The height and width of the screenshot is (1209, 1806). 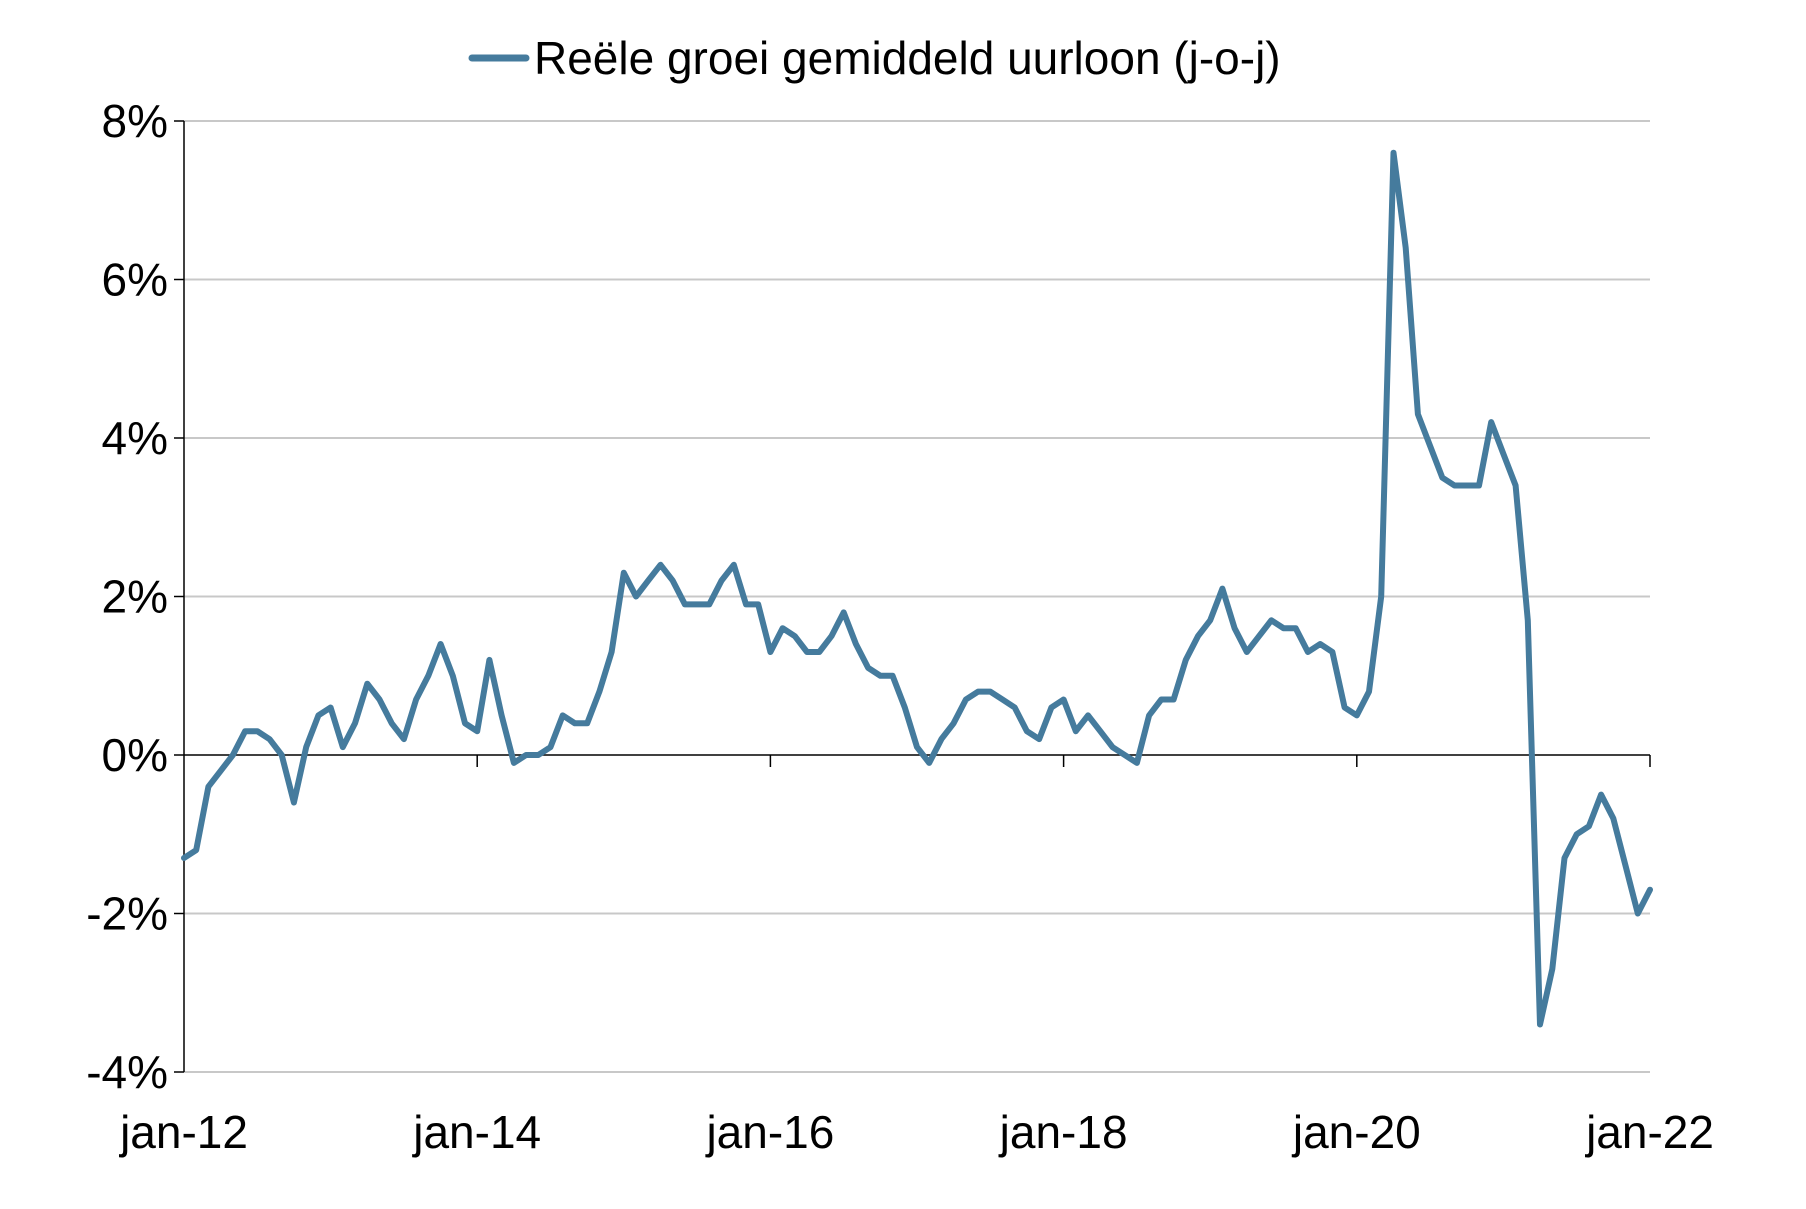 What do you see at coordinates (1356, 1132) in the screenshot?
I see `x-tick-label: jan-20` at bounding box center [1356, 1132].